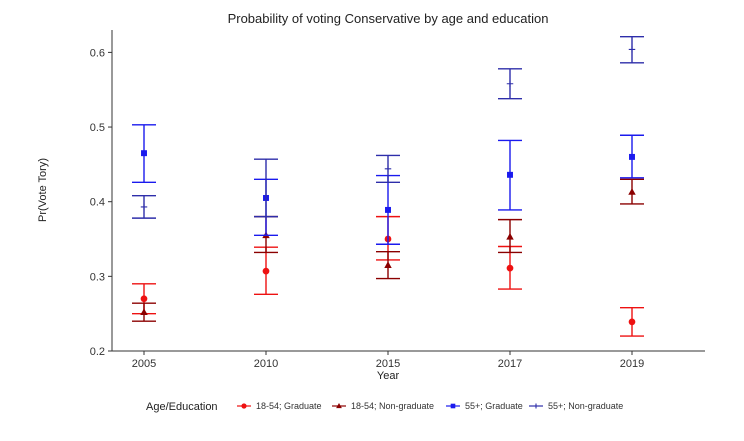  What do you see at coordinates (392, 406) in the screenshot?
I see `legend-label: 18-54; Non-graduate` at bounding box center [392, 406].